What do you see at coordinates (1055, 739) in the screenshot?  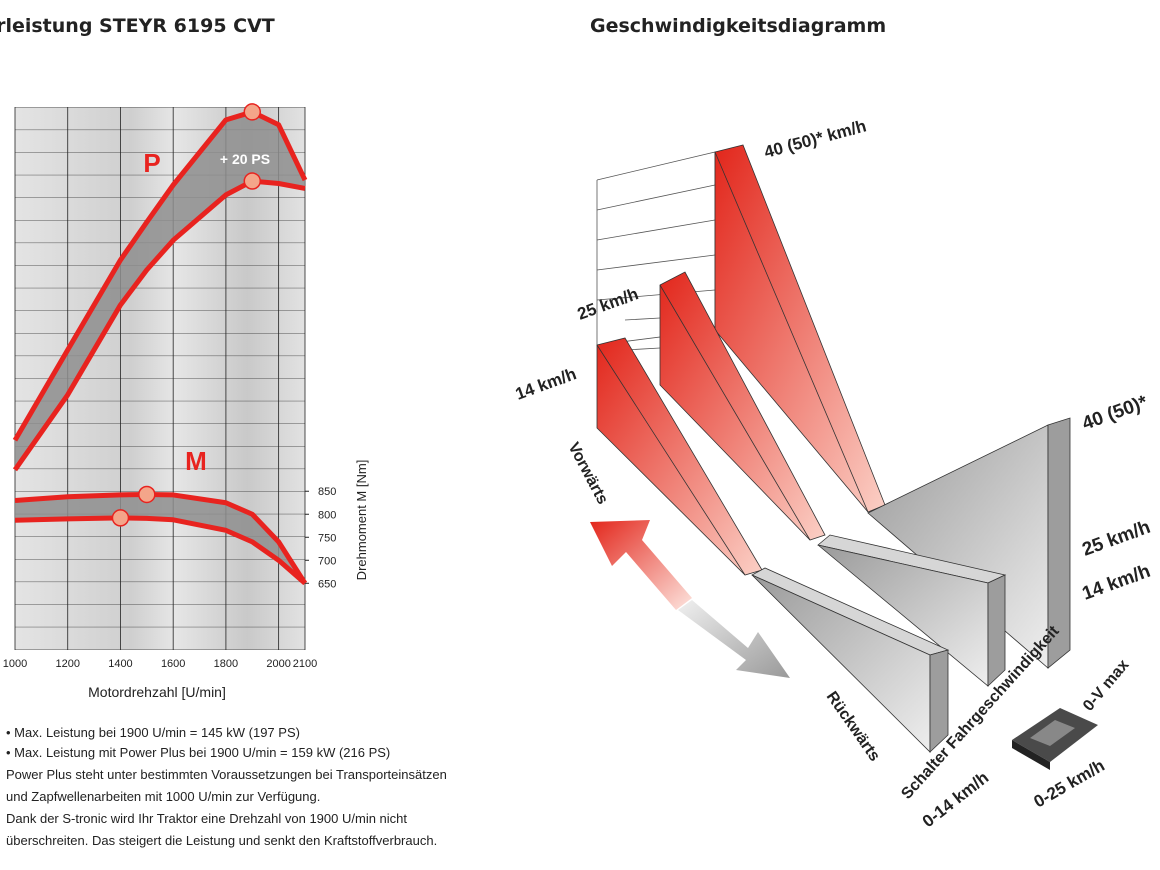 I see `switch-icon` at bounding box center [1055, 739].